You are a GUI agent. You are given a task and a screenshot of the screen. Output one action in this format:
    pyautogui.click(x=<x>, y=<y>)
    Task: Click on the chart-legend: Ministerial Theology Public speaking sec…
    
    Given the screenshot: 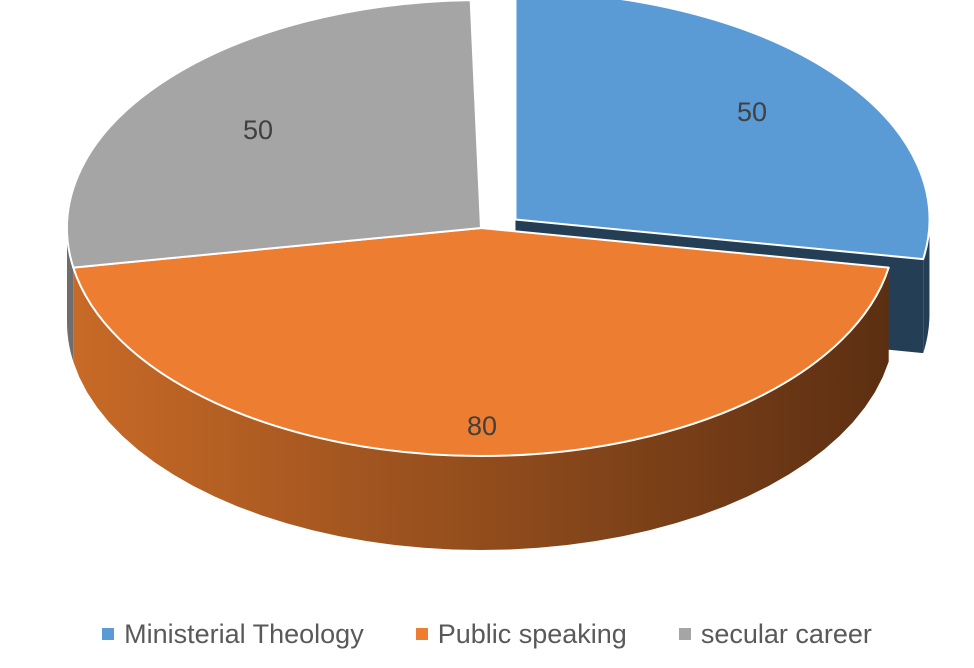 What is the action you would take?
    pyautogui.click(x=487, y=634)
    